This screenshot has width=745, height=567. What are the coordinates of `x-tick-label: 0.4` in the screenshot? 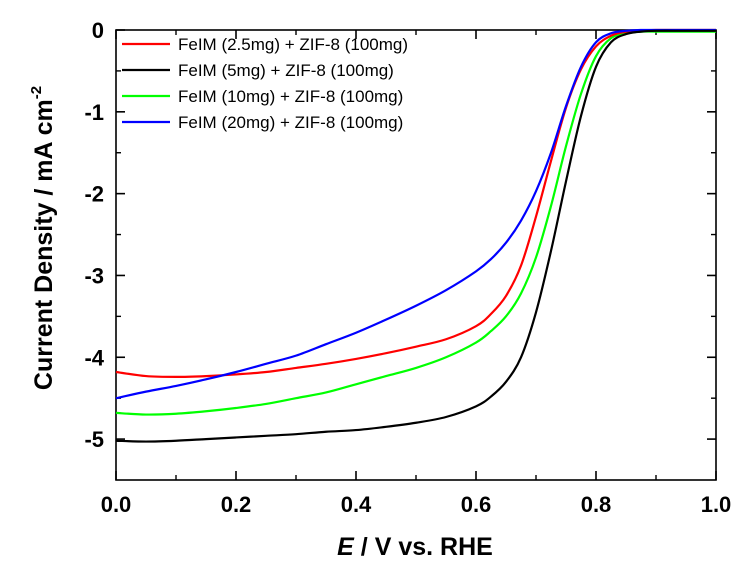 It's located at (356, 504).